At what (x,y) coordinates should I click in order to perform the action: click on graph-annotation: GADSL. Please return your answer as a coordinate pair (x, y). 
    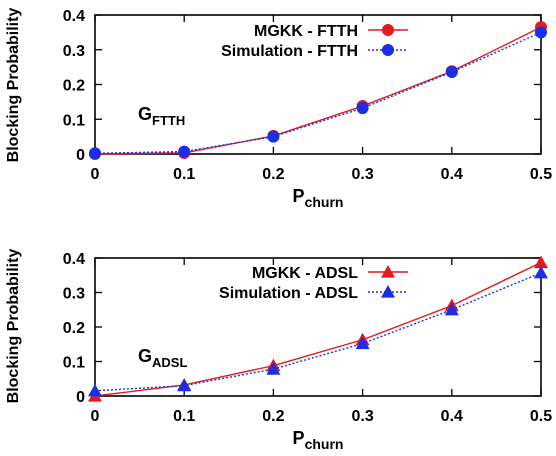
    Looking at the image, I should click on (162, 358).